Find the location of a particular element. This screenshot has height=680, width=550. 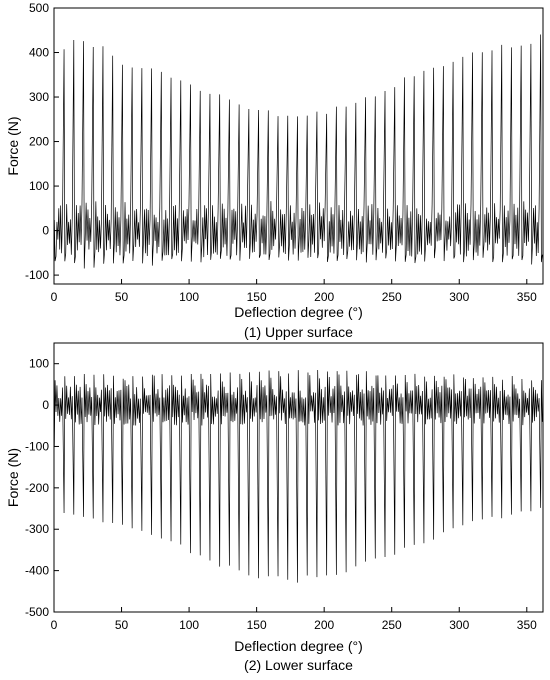

y-tick-label: -300 is located at coordinates (37, 529).